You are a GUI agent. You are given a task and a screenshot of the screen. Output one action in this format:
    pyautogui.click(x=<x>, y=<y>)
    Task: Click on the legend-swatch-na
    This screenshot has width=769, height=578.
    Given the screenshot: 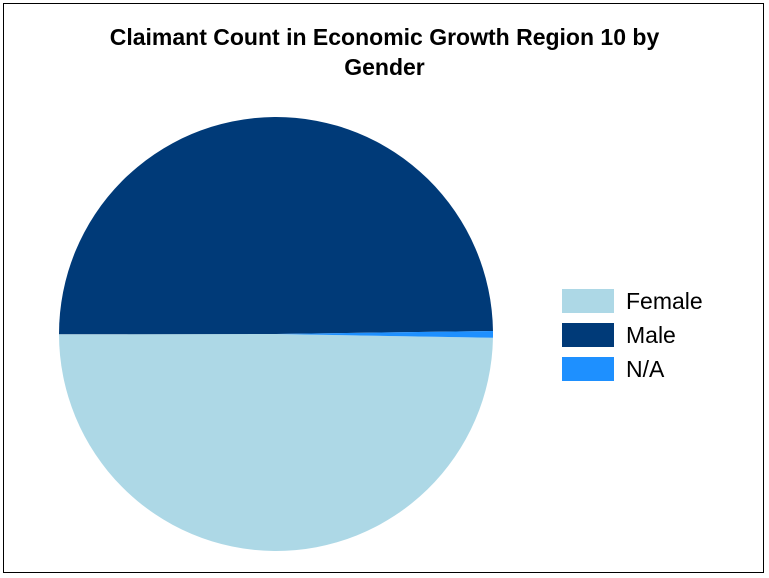 What is the action you would take?
    pyautogui.click(x=588, y=369)
    